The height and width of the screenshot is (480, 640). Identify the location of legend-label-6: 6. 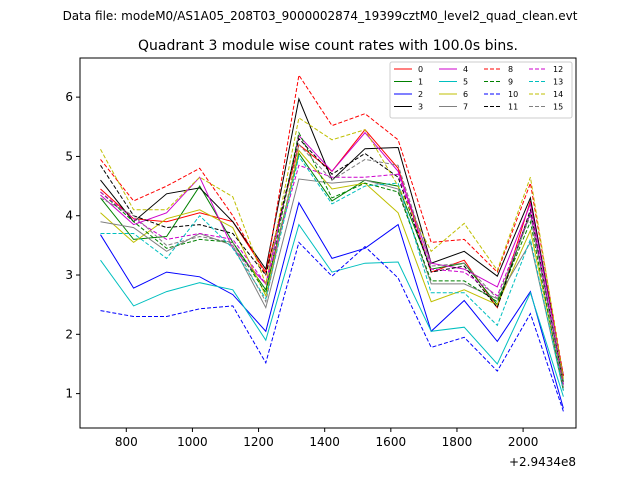
(465, 94).